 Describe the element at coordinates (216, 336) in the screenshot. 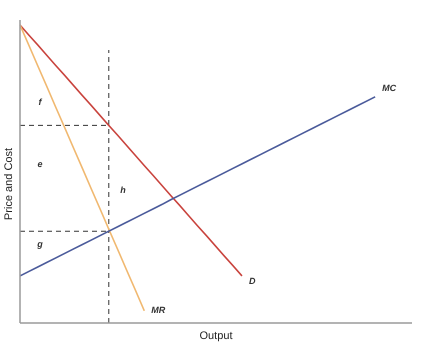

I see `x-axis-title: Output` at that location.